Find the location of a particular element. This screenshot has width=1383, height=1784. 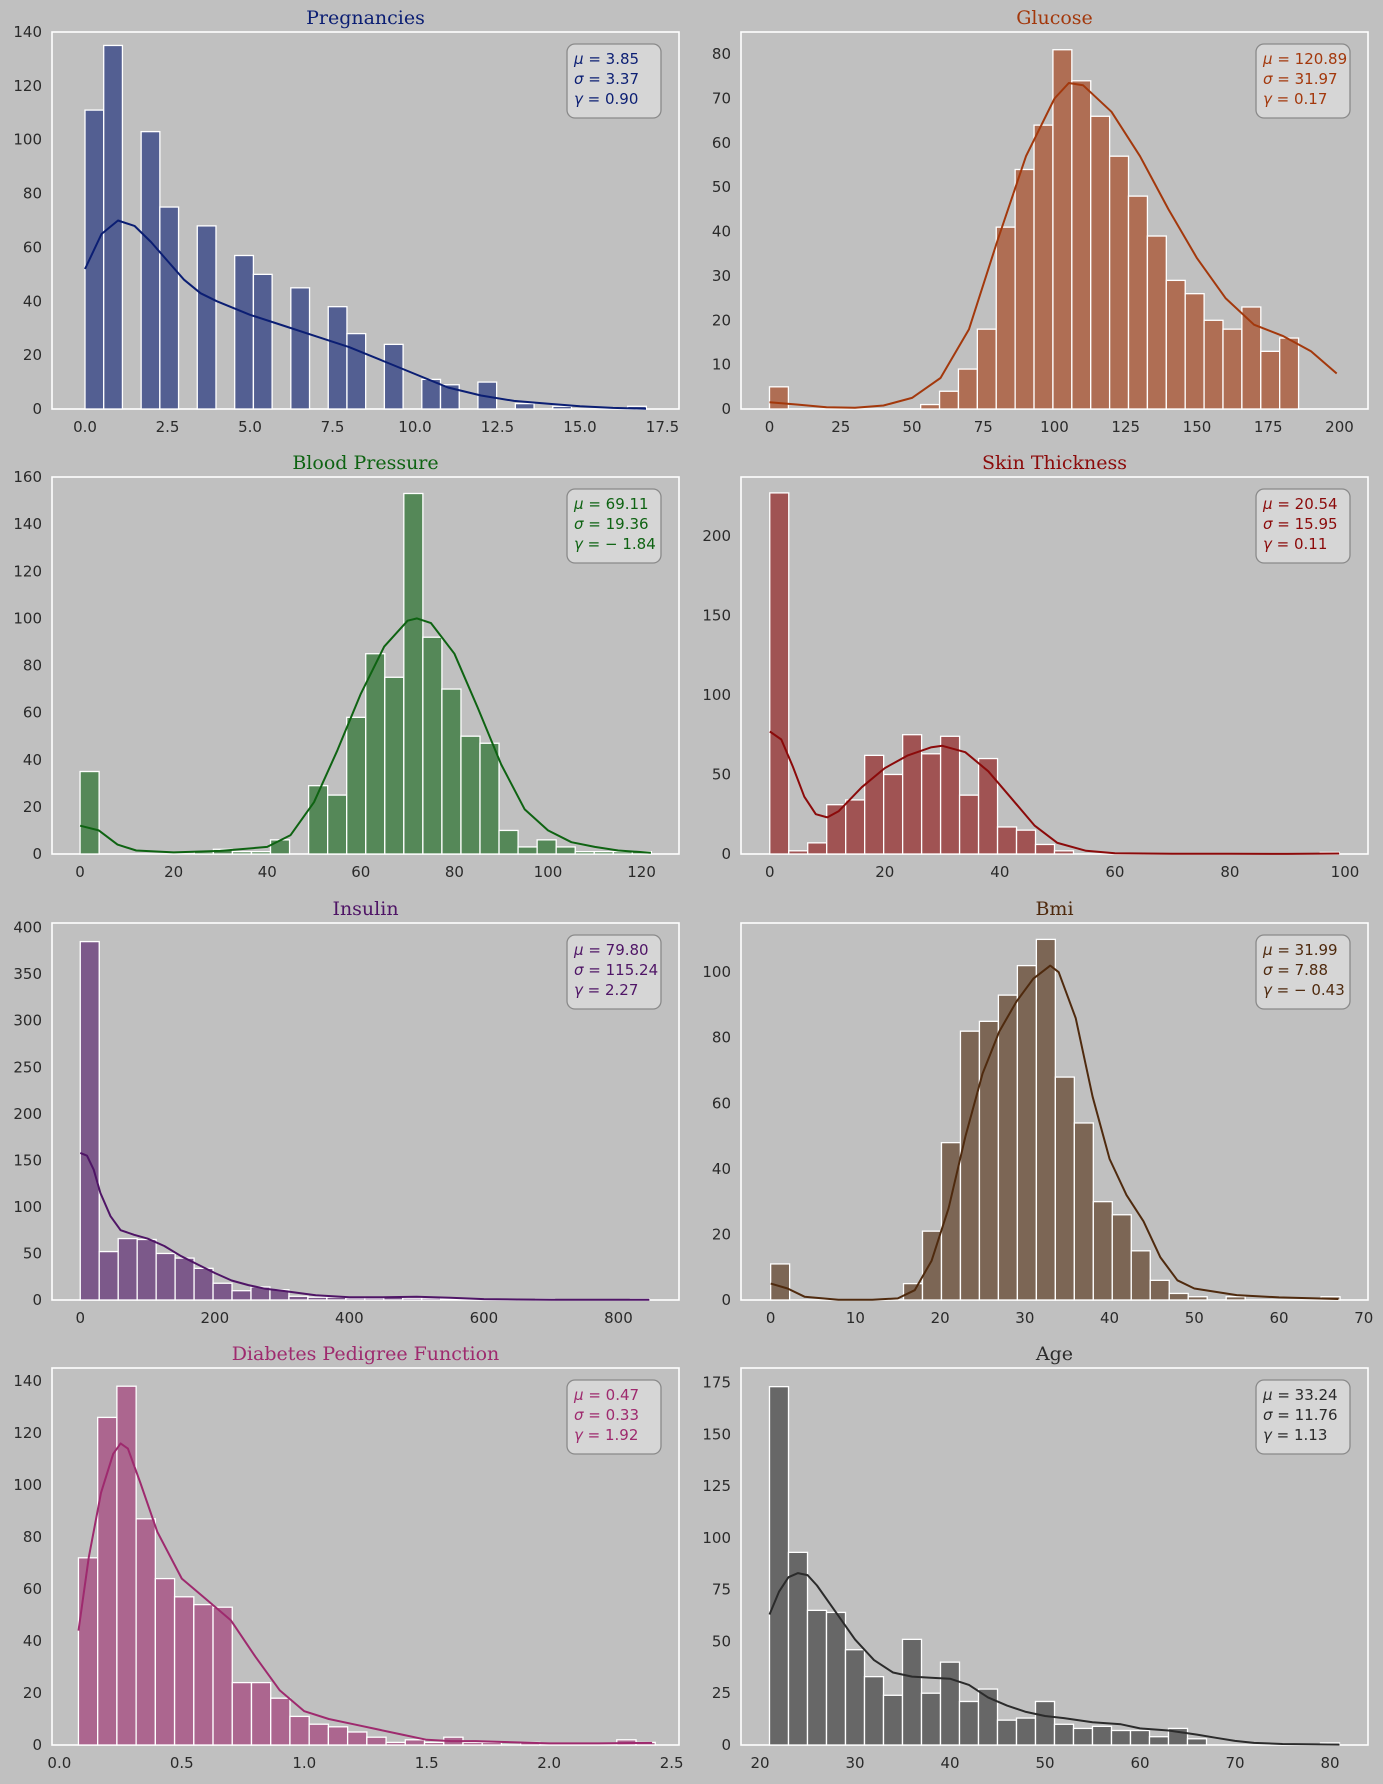

x-tick-label: 40 is located at coordinates (999, 872).